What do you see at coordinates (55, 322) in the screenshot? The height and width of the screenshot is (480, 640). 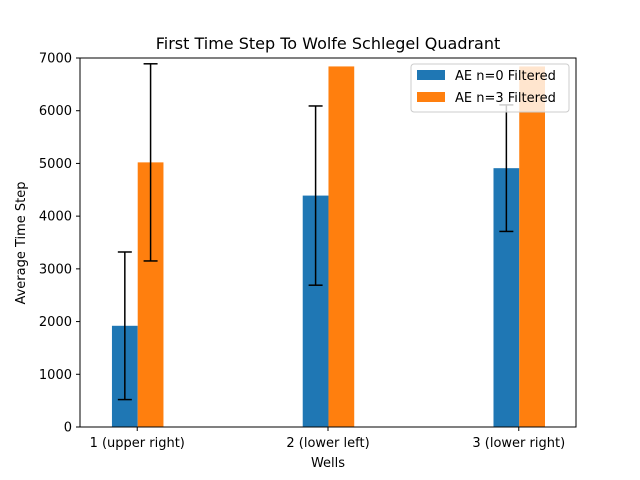 I see `y-tick-label-2000: 2000` at bounding box center [55, 322].